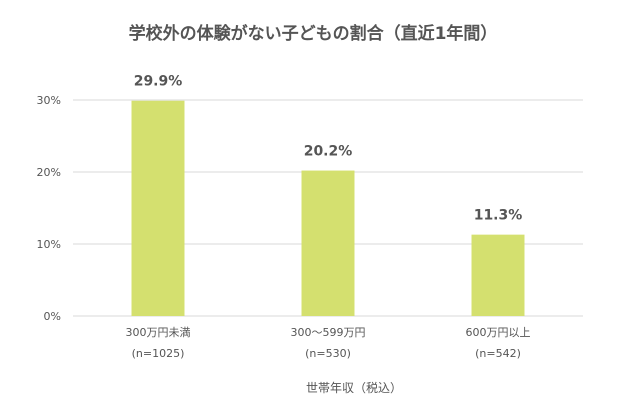  What do you see at coordinates (313, 33) in the screenshot?
I see `chart-title: 学校外の体験がない子どもの割合（直近1年間）` at bounding box center [313, 33].